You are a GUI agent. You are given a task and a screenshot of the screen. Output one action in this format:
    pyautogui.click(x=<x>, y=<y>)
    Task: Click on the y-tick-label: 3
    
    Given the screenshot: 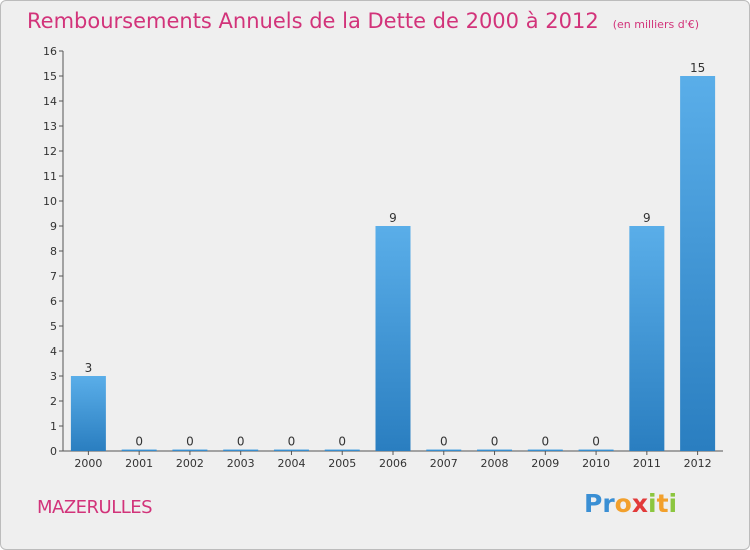 What is the action you would take?
    pyautogui.click(x=53, y=376)
    